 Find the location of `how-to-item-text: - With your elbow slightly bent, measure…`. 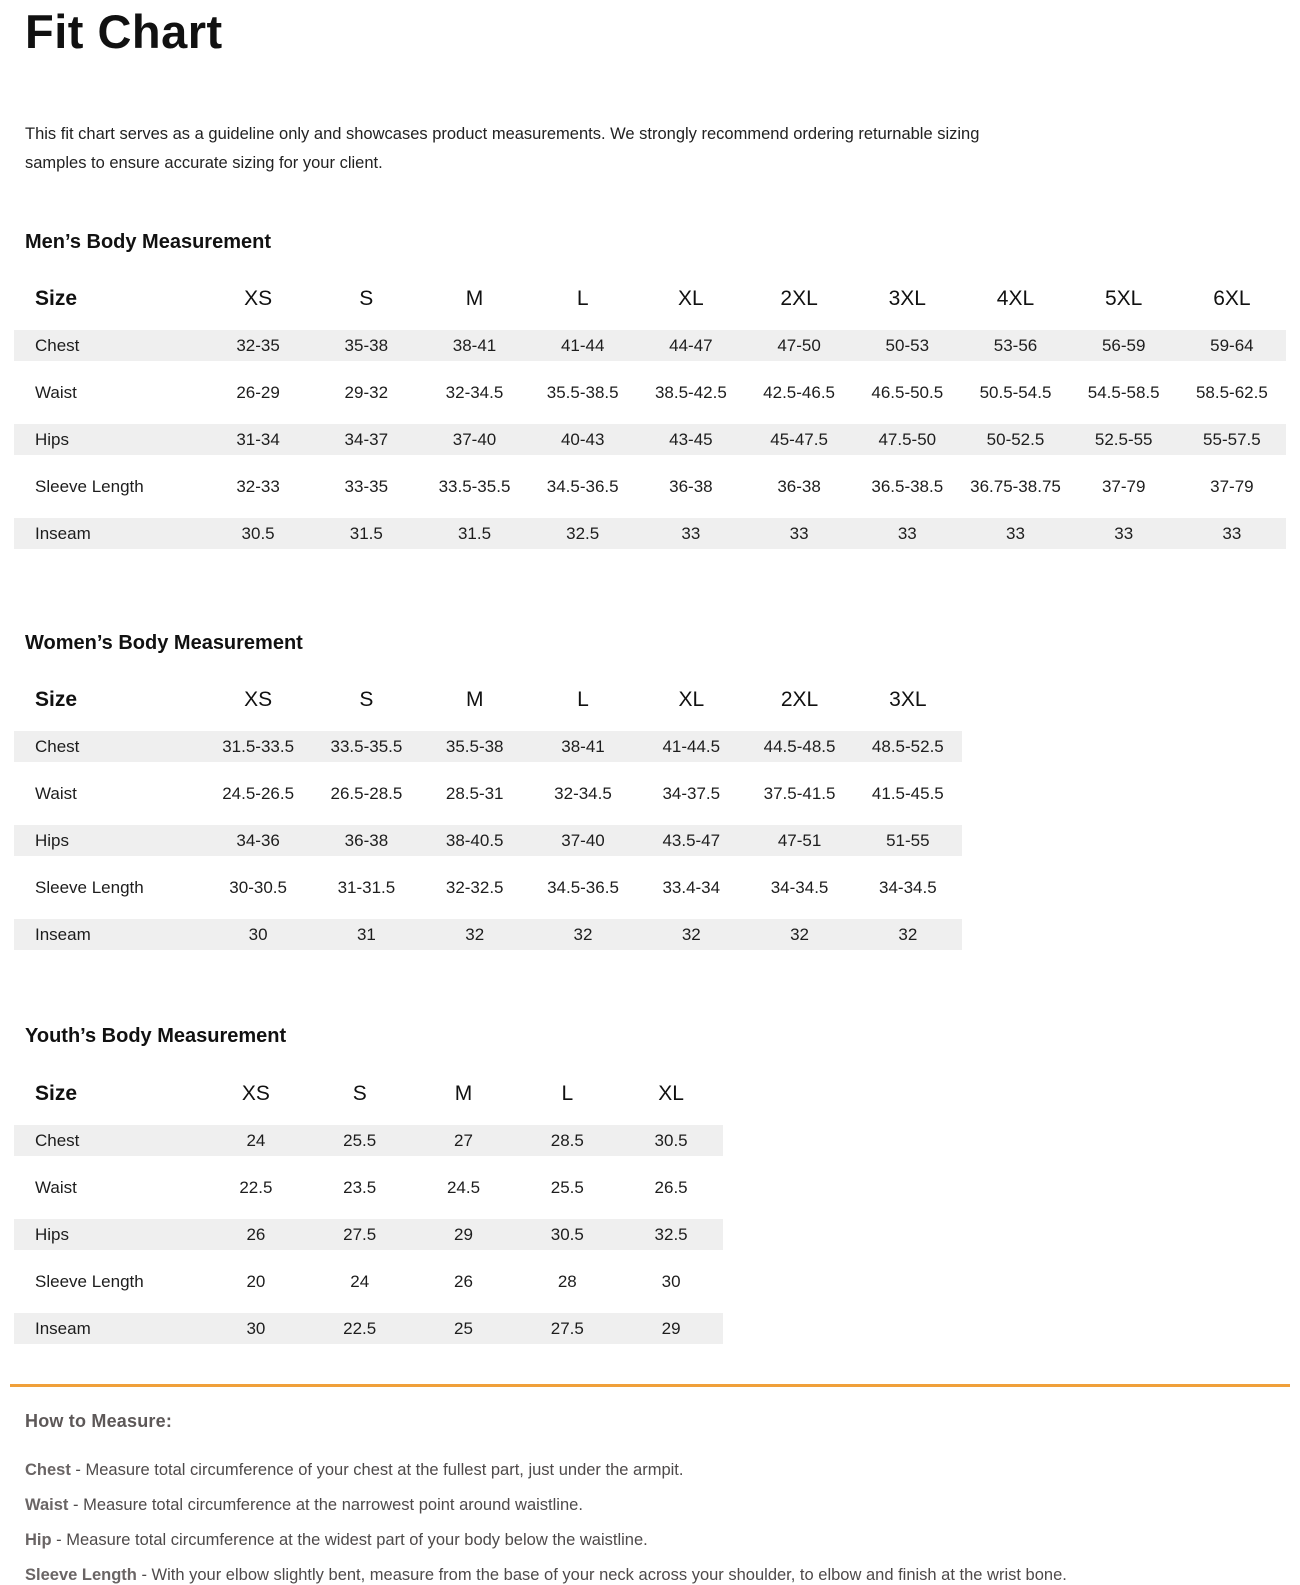

how-to-item-text: - With your elbow slightly bent, measure… is located at coordinates (601, 1575).